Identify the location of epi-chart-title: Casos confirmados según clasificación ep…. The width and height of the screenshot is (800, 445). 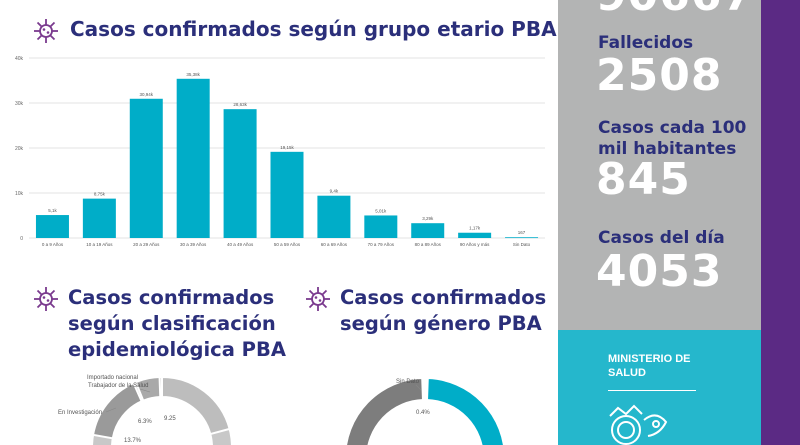
(177, 324).